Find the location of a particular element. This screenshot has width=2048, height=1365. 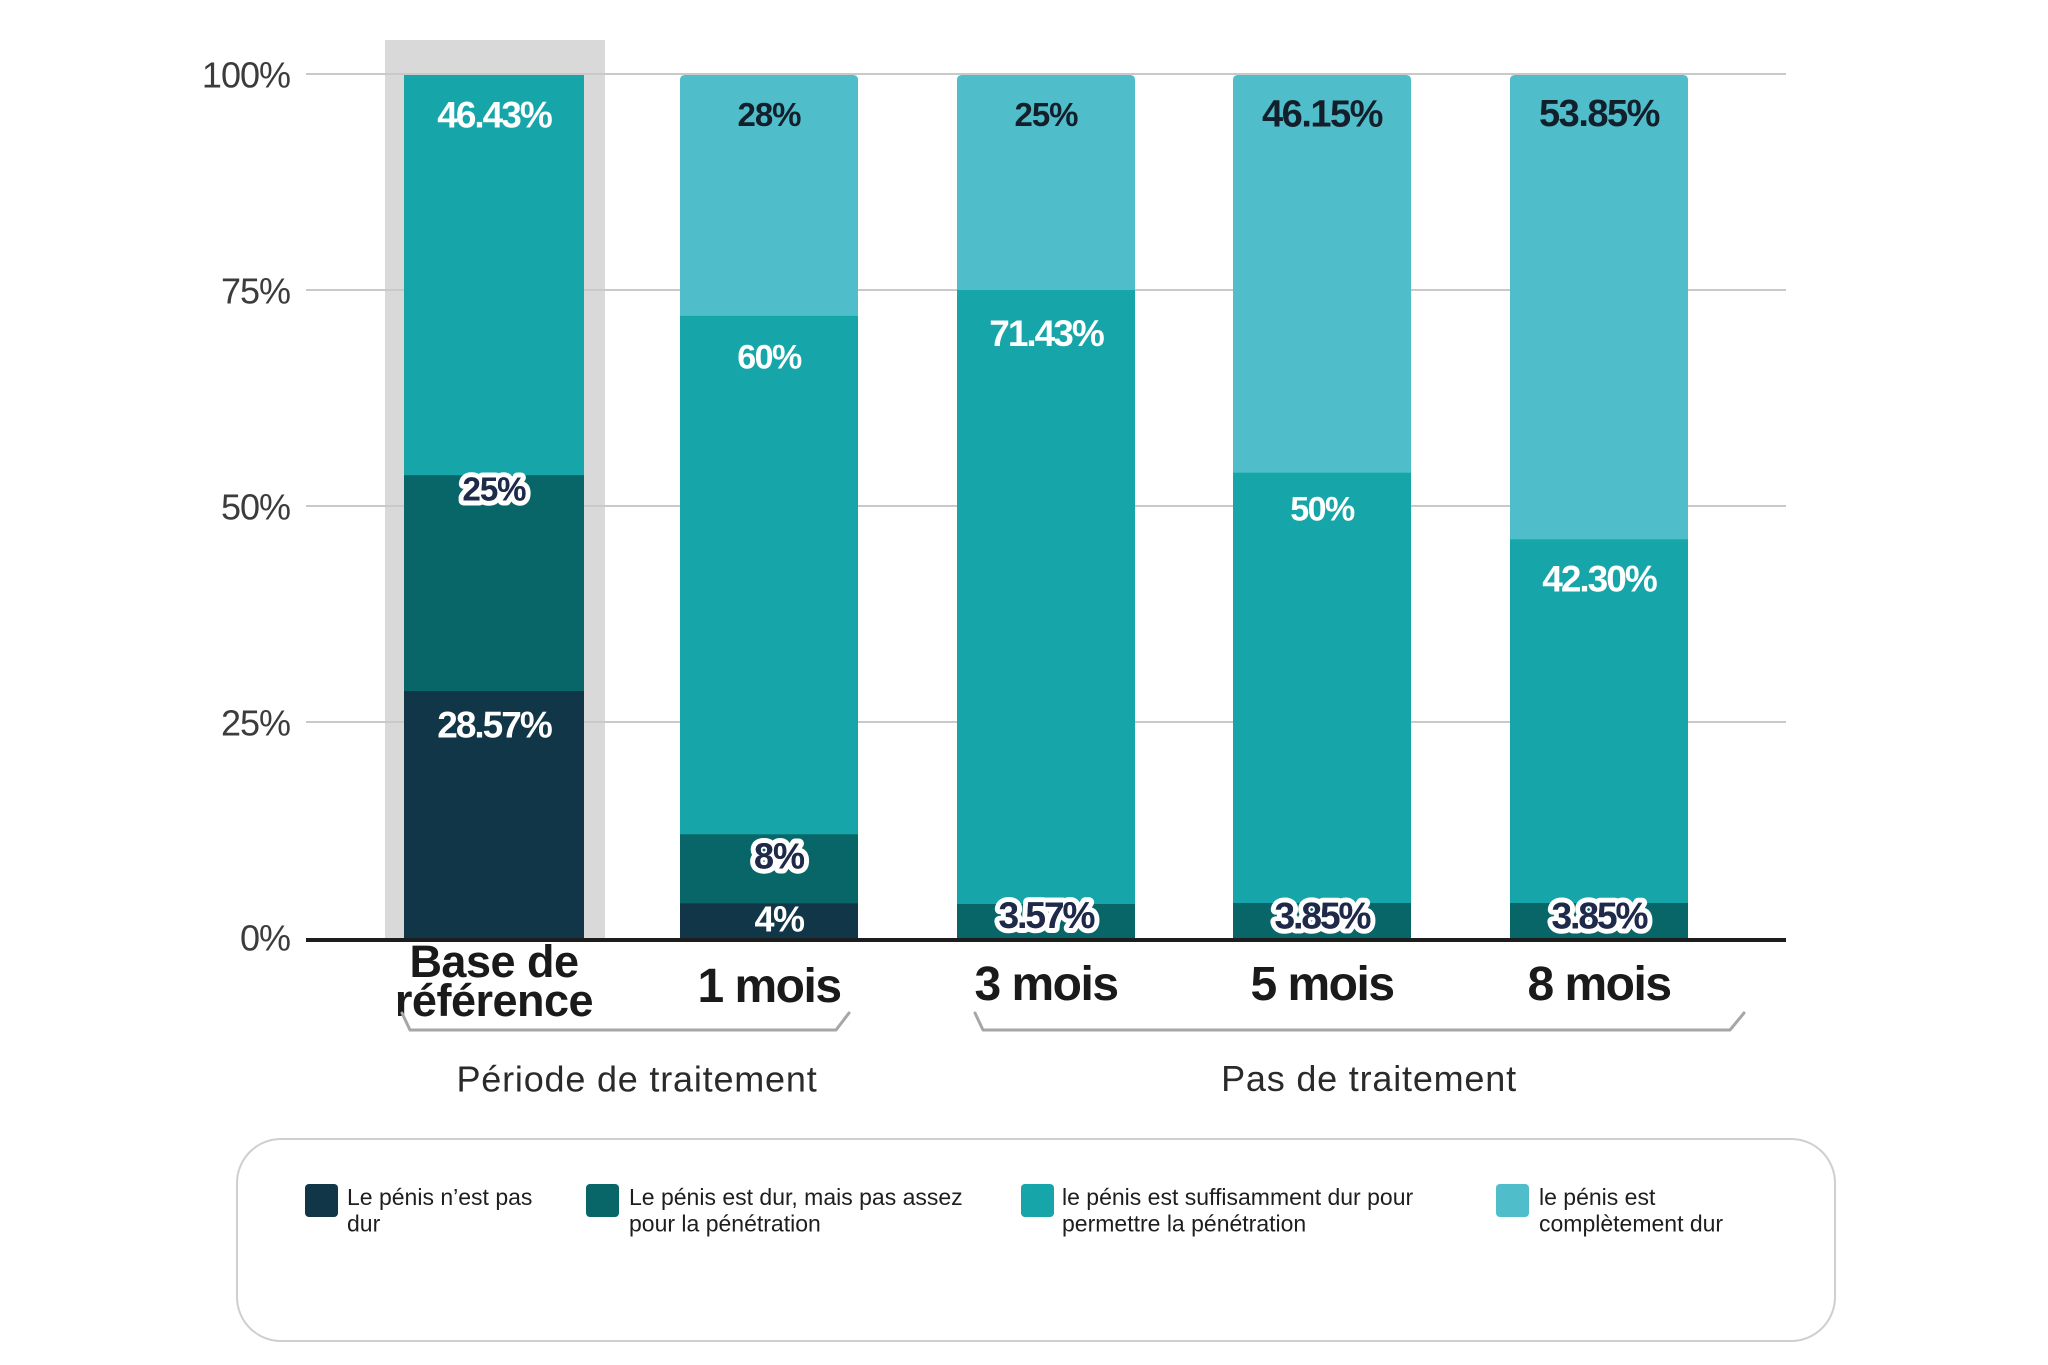

svg-text: Le pénis n’est pas is located at coordinates (439, 1197).